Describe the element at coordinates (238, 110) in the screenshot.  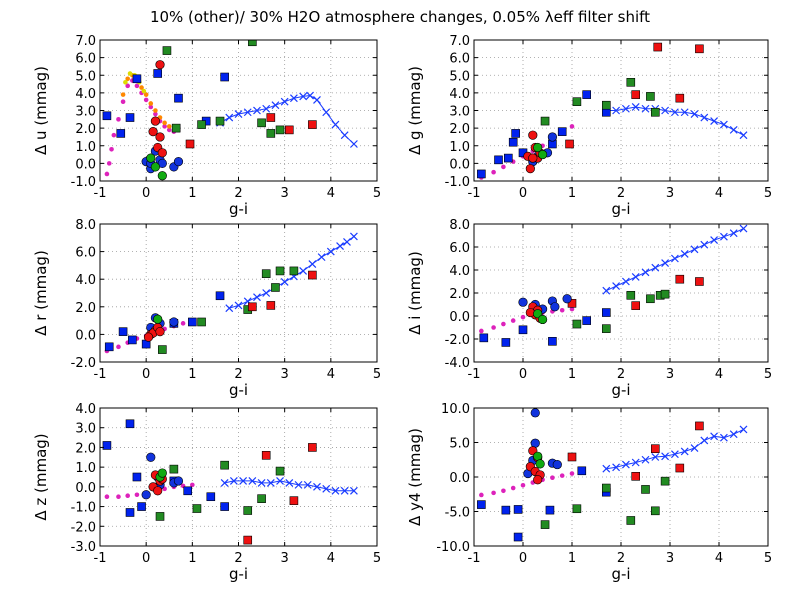
I see `plot-background` at that location.